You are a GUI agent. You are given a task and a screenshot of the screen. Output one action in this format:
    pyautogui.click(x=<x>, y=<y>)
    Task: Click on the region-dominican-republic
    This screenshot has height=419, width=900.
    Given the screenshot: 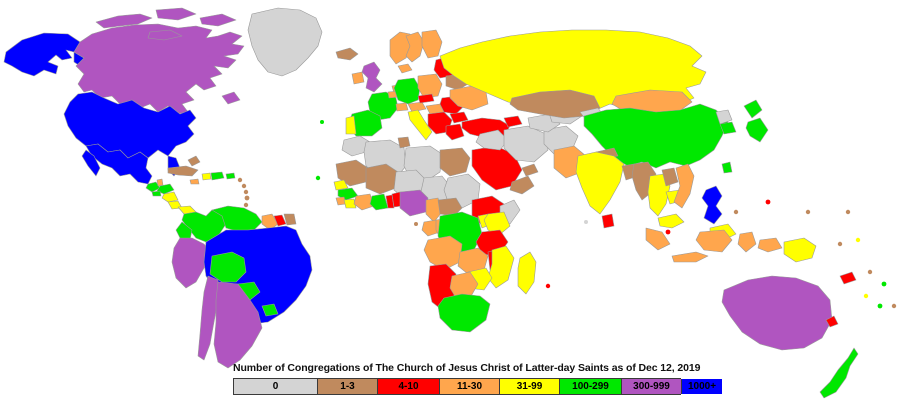 What is the action you would take?
    pyautogui.click(x=217, y=176)
    